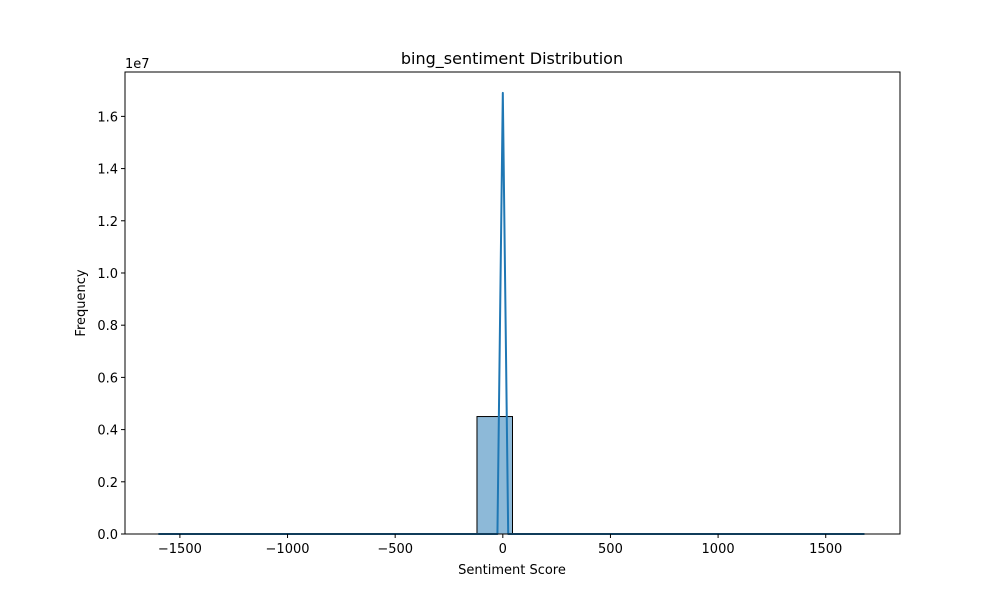 Image resolution: width=1000 pixels, height=600 pixels. Describe the element at coordinates (137, 64) in the screenshot. I see `y-offset-label: 1e7` at that location.